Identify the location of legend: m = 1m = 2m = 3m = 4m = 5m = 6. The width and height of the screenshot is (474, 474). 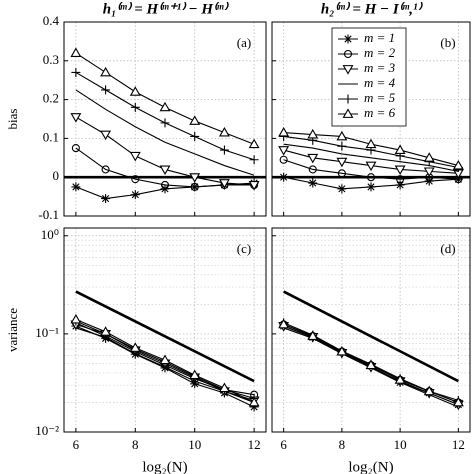
(369, 77).